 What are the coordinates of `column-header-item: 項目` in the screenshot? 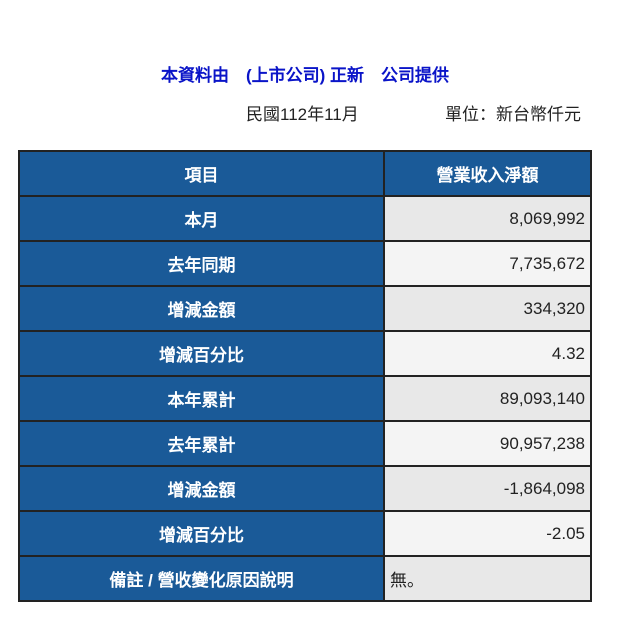 It's located at (201, 173).